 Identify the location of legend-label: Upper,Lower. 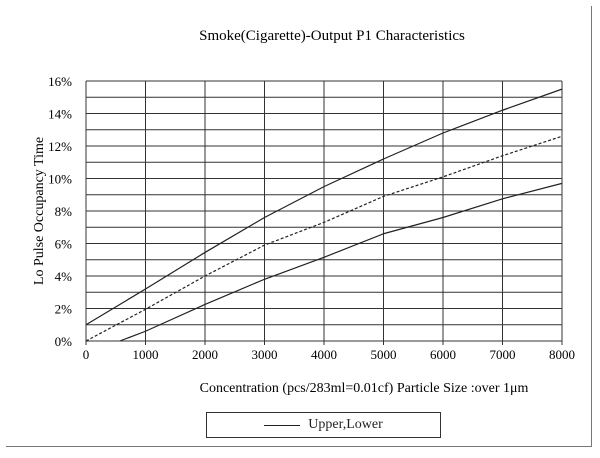
(345, 424).